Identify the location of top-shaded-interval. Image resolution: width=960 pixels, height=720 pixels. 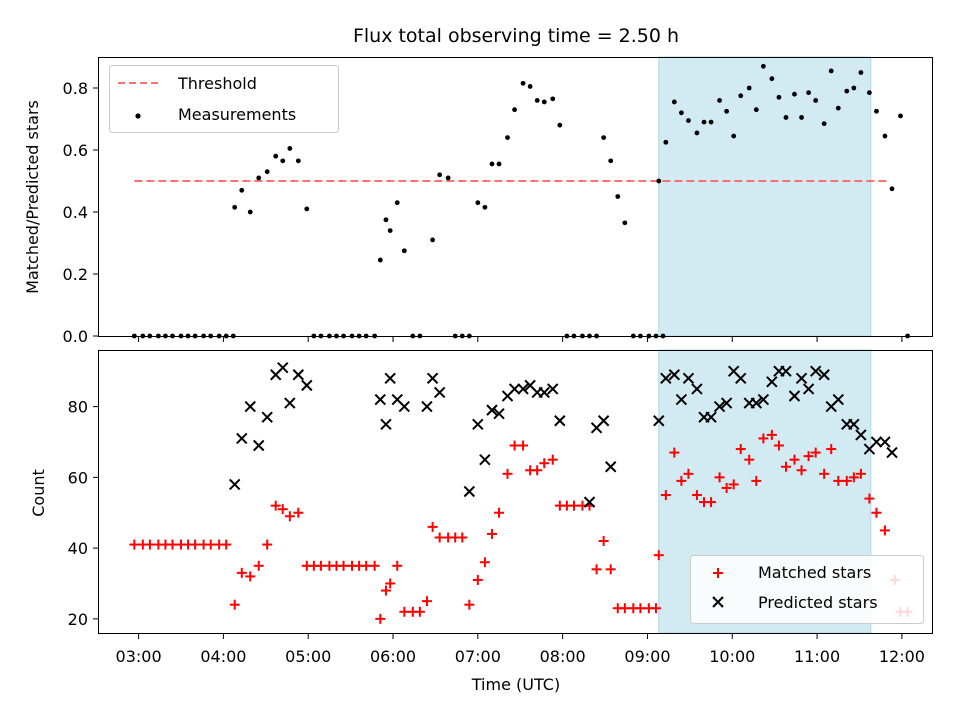
(765, 196).